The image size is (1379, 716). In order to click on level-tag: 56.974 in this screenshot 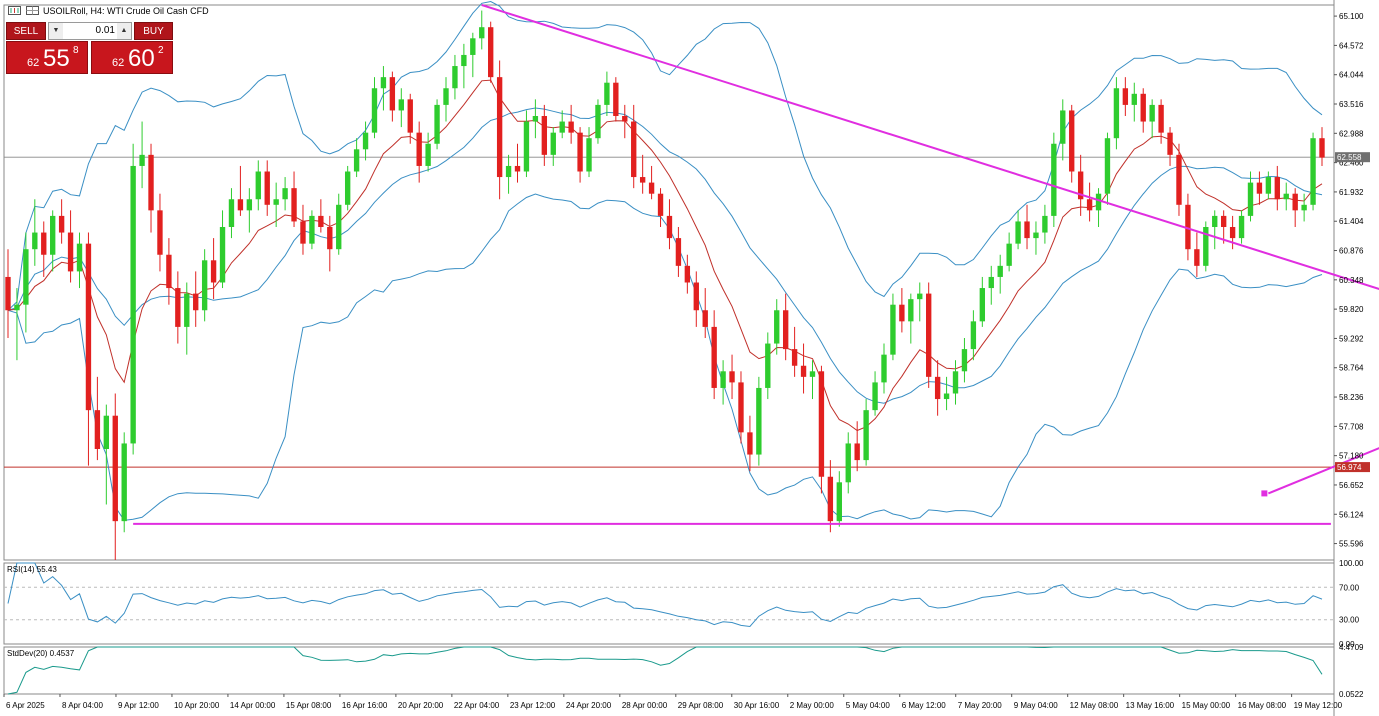, I will do `click(1349, 467)`.